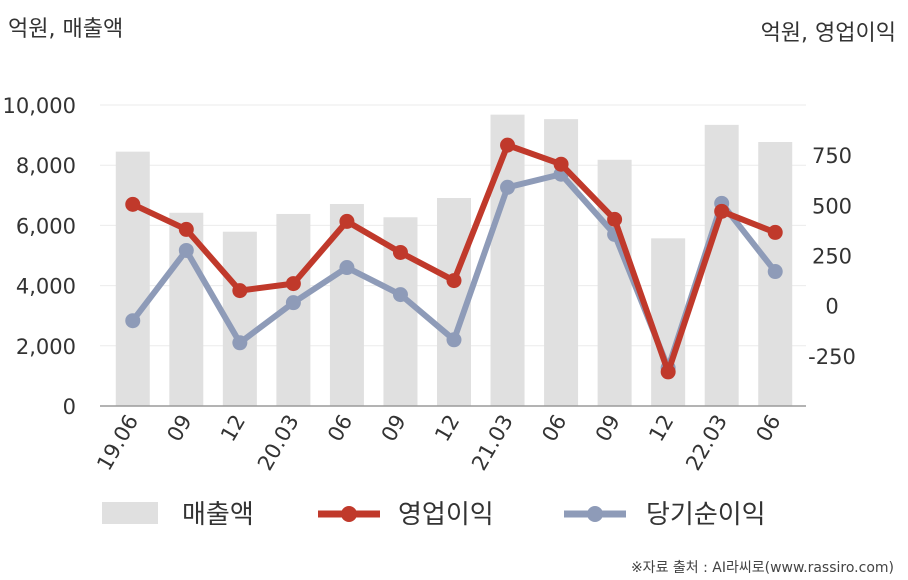  I want to click on legend-label-net-income: 당기순이익, so click(706, 515).